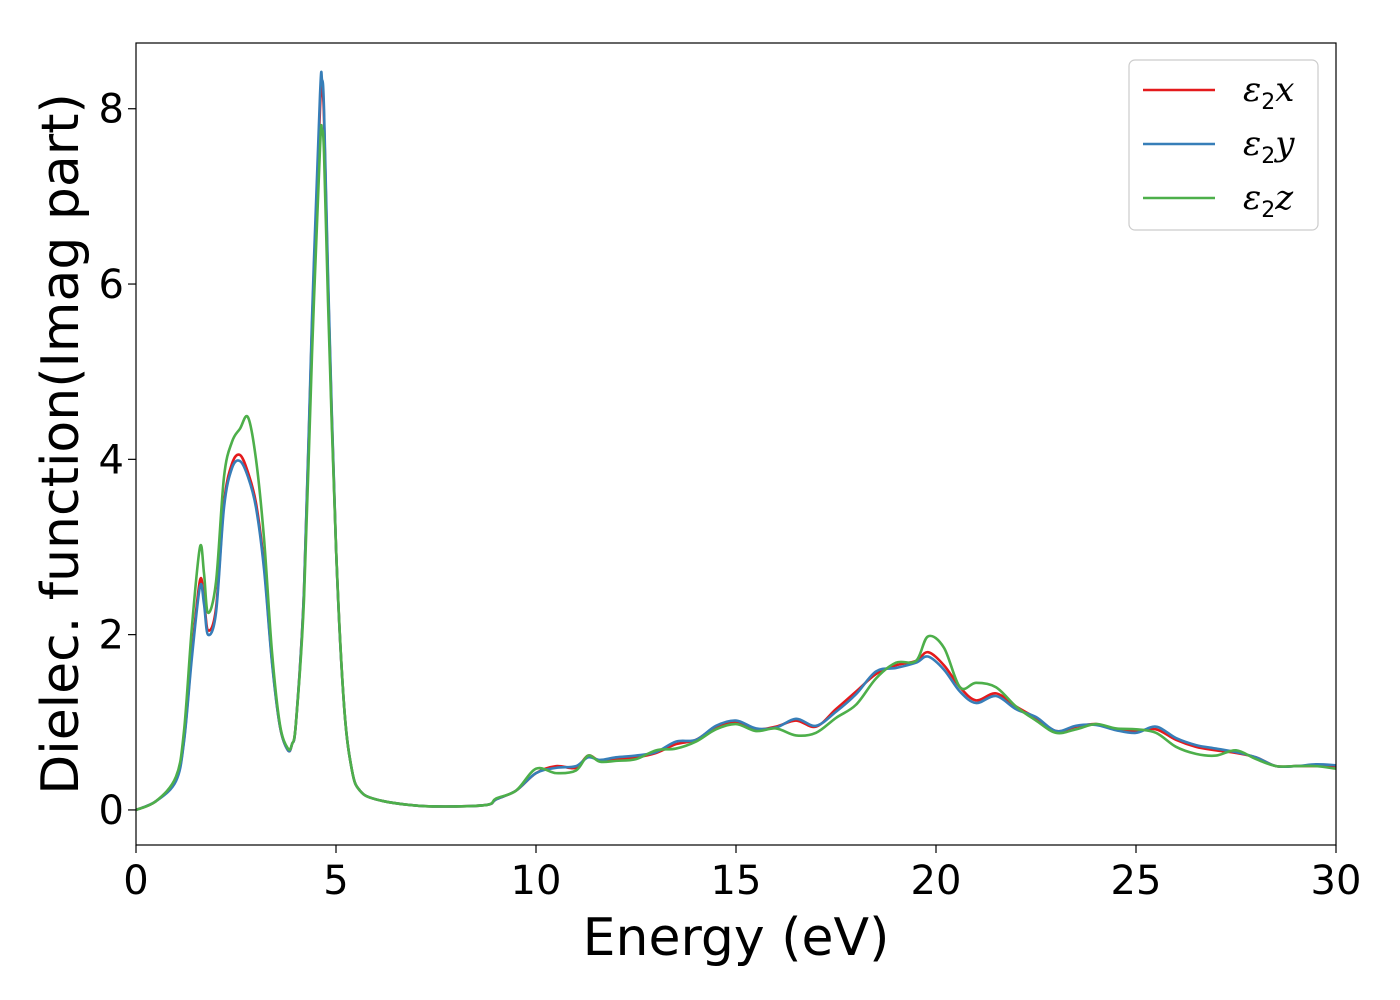 The height and width of the screenshot is (1000, 1400). Describe the element at coordinates (135, 881) in the screenshot. I see `x-tick-label: 0` at that location.